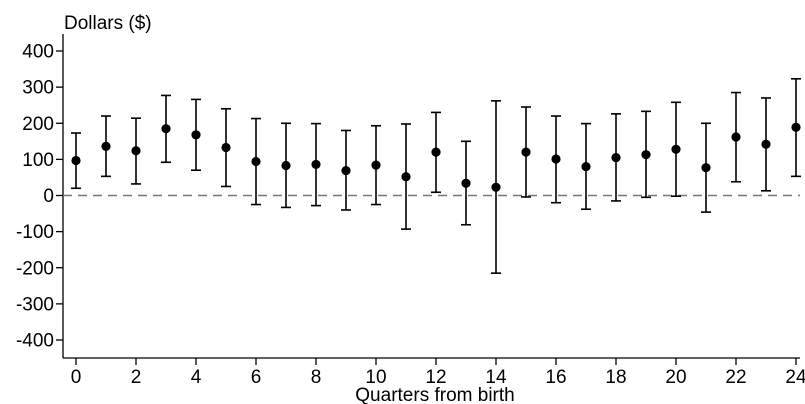  What do you see at coordinates (375, 377) in the screenshot?
I see `x-tick-label: 10` at bounding box center [375, 377].